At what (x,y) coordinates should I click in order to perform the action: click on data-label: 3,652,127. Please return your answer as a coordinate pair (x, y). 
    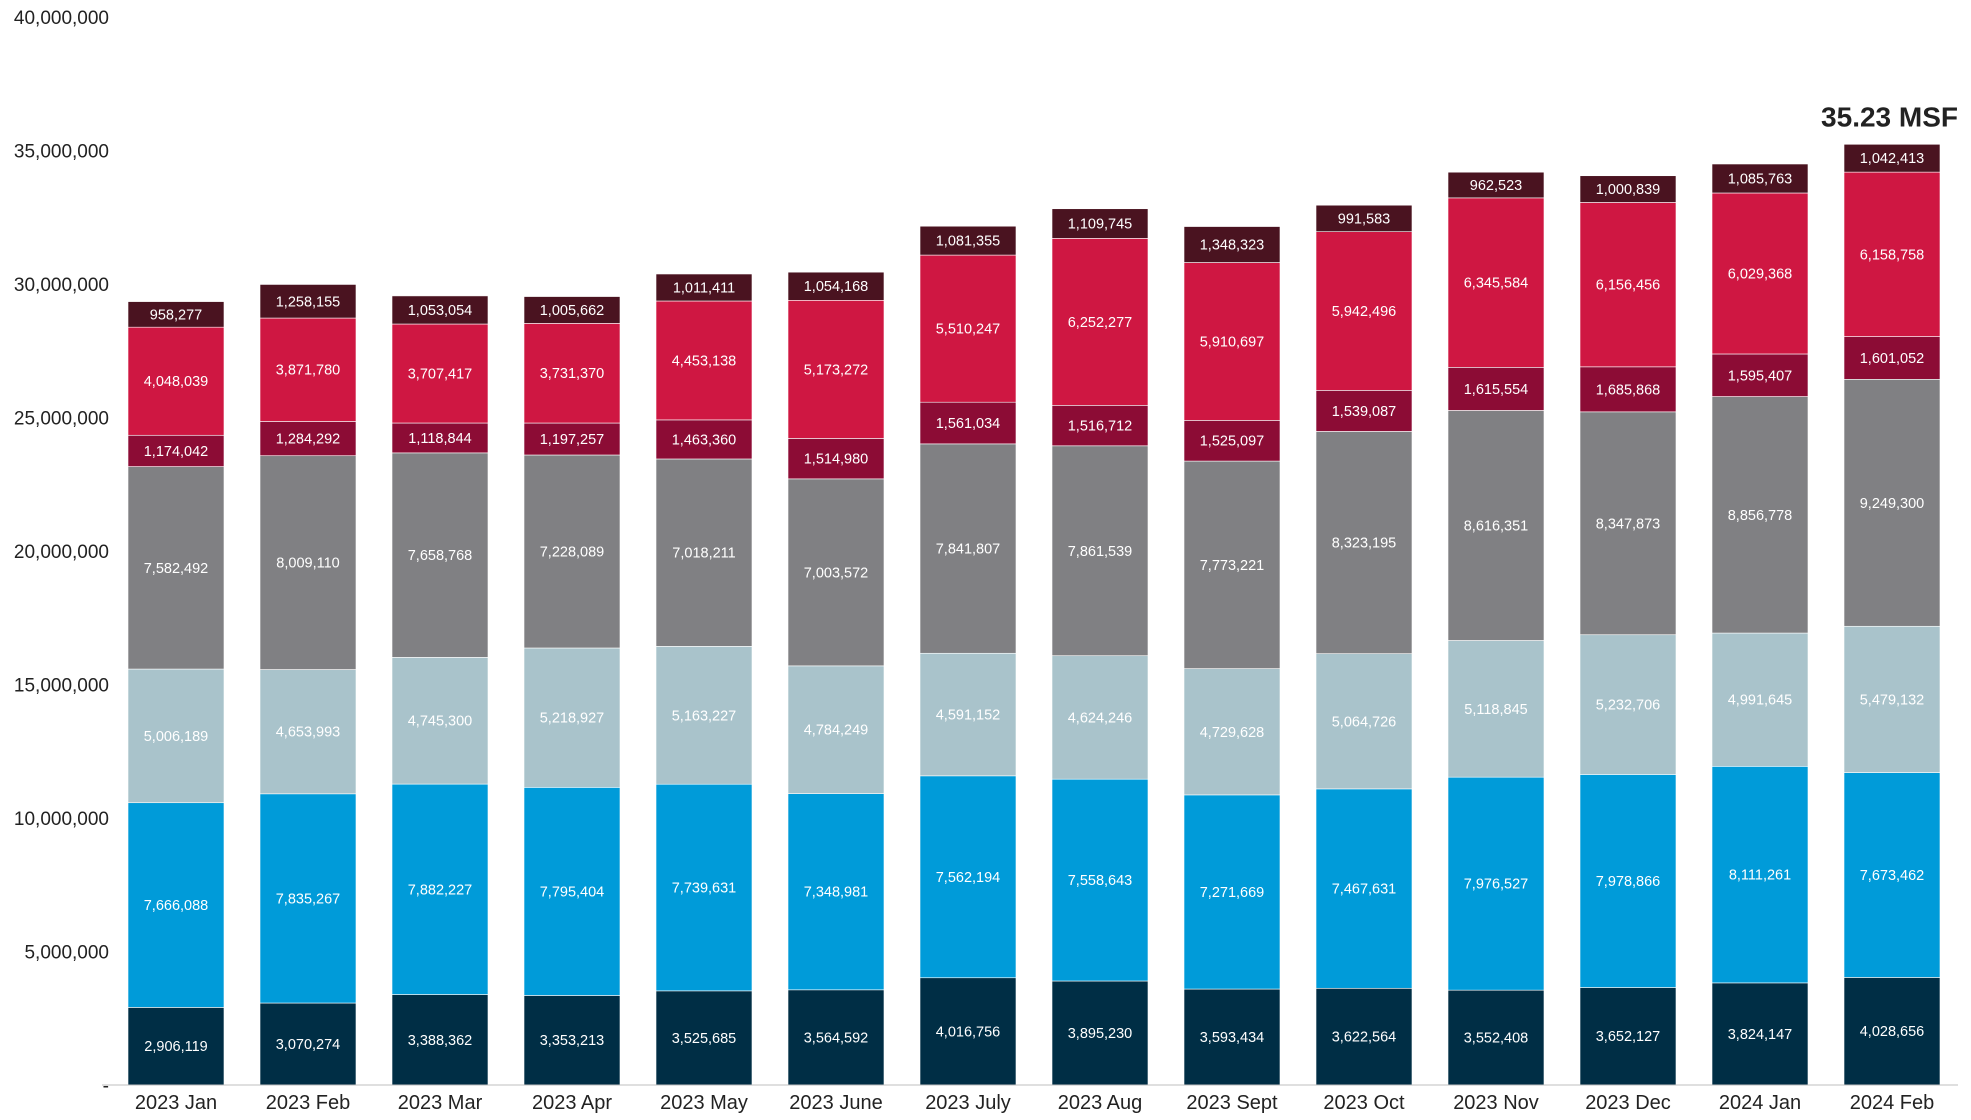
    Looking at the image, I should click on (1628, 1037).